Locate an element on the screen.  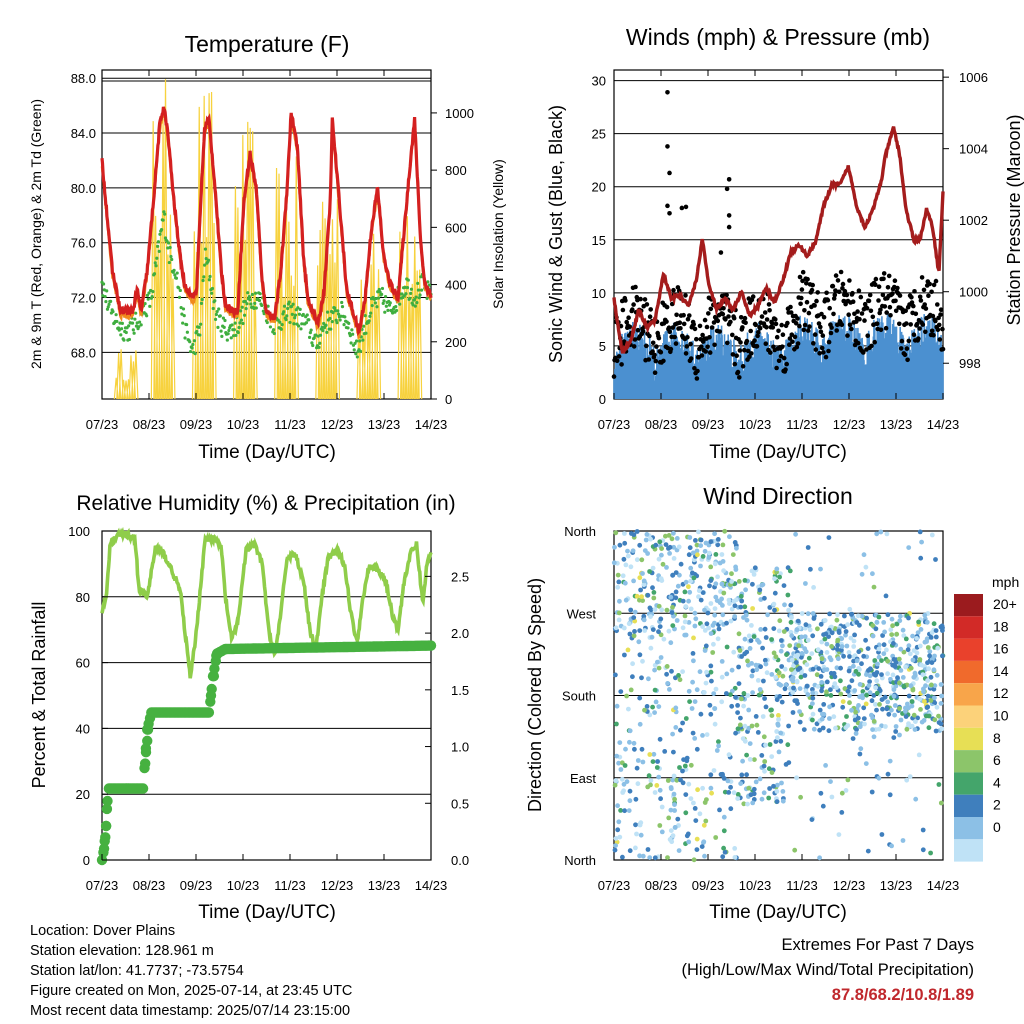
x-tick-label: 09/23 is located at coordinates (196, 885).